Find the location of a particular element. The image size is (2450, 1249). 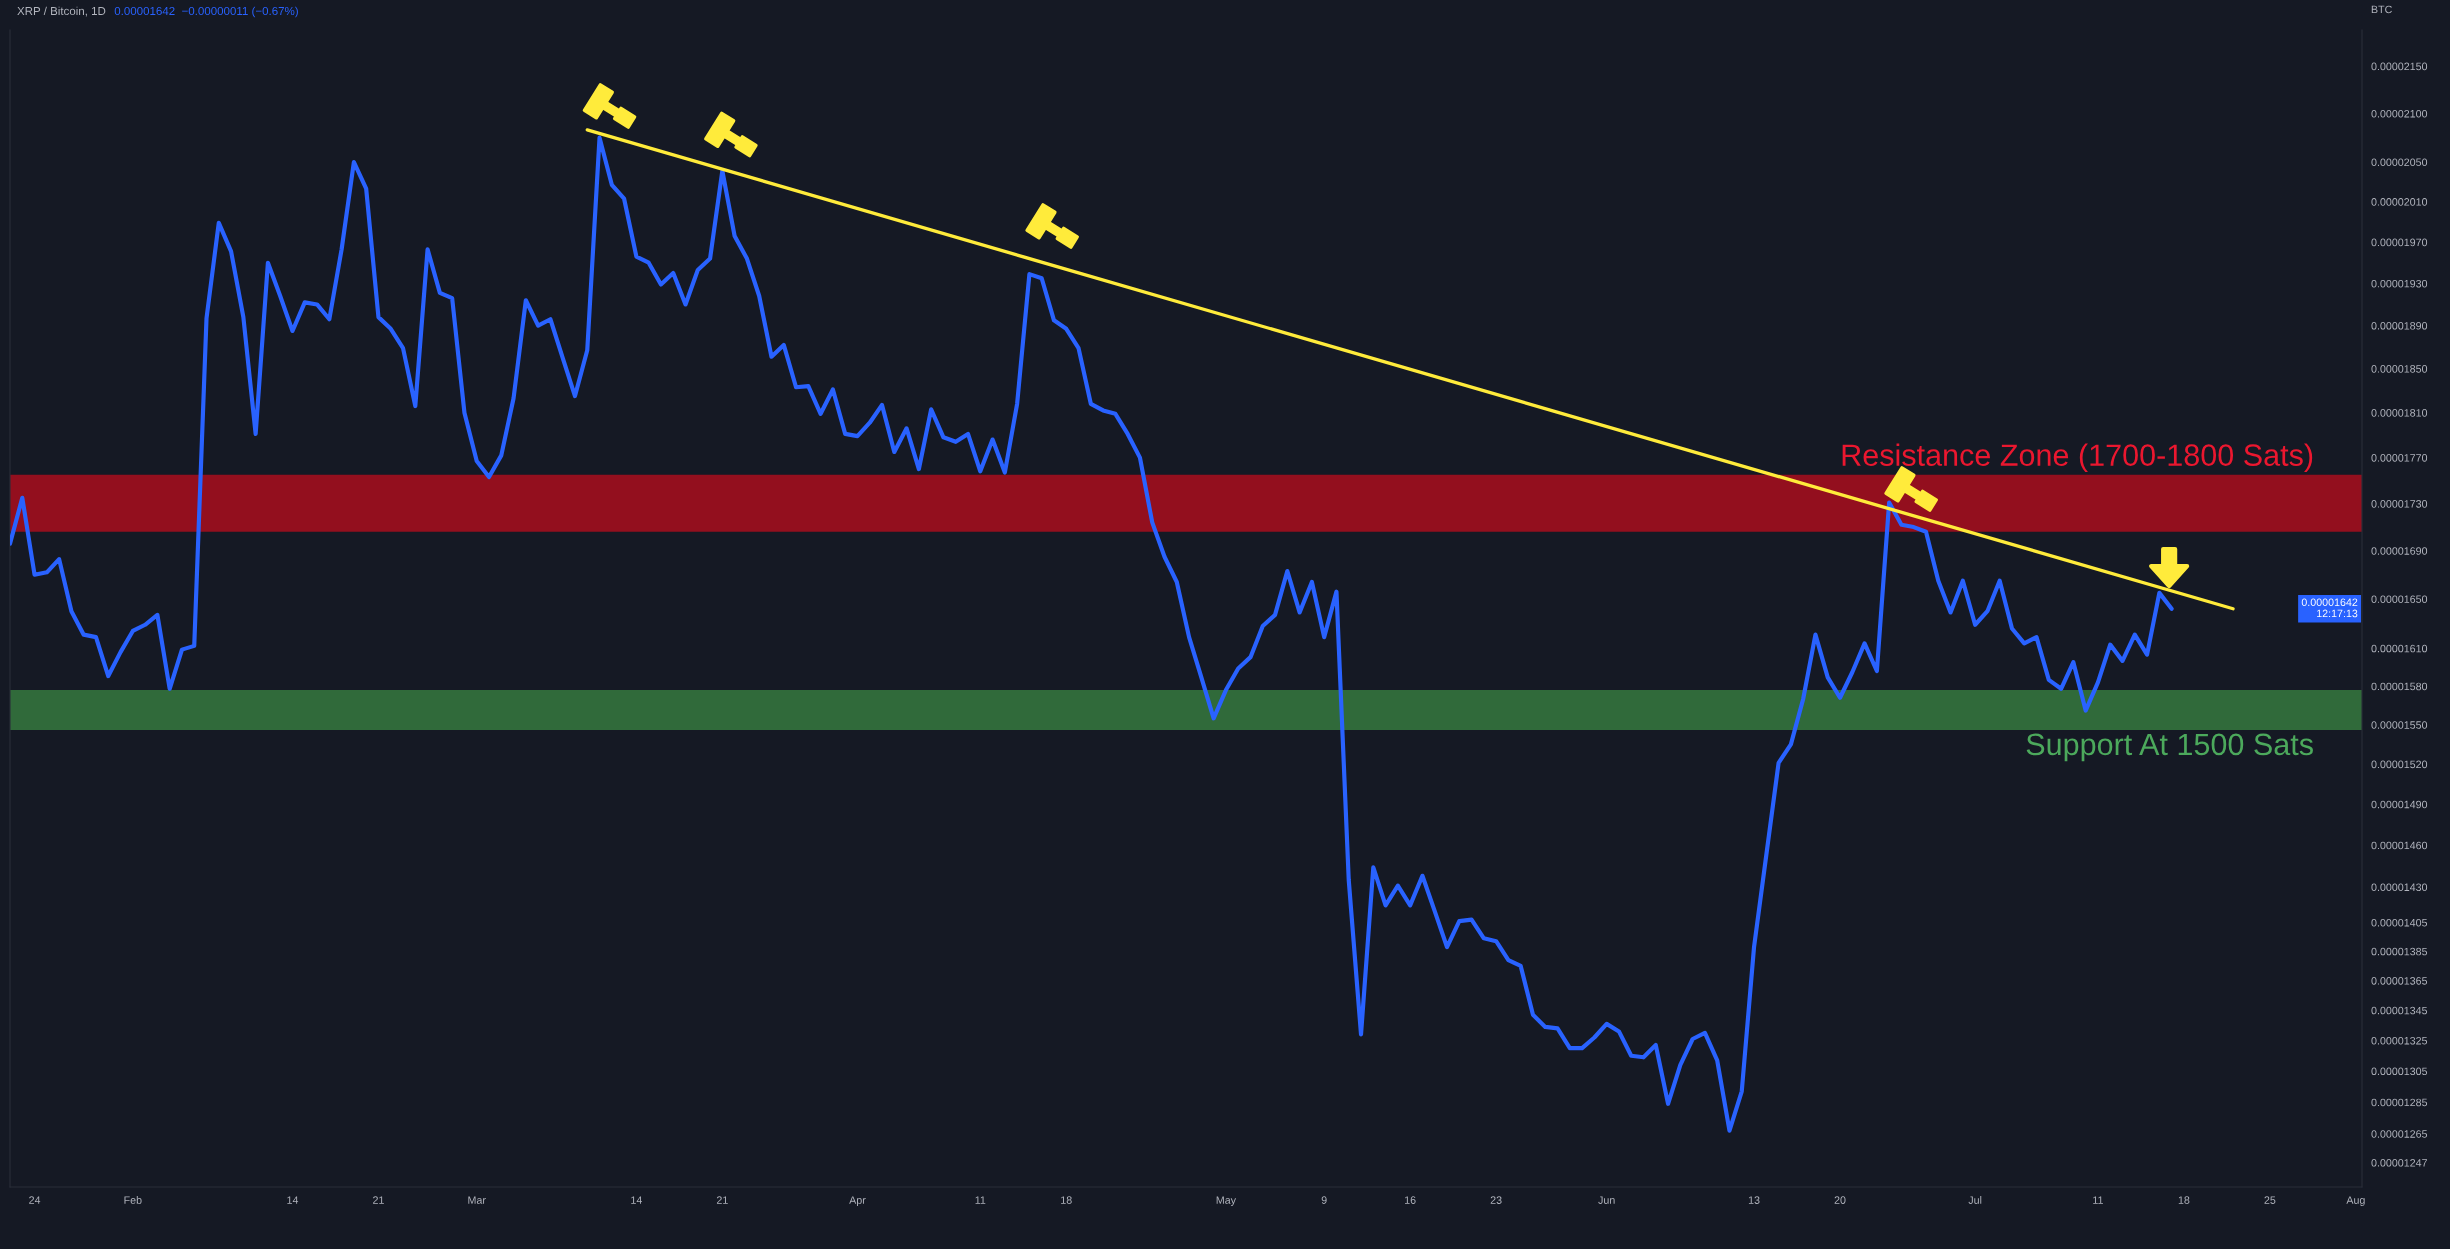

y-tick-label: 0.00002100 is located at coordinates (2399, 113).